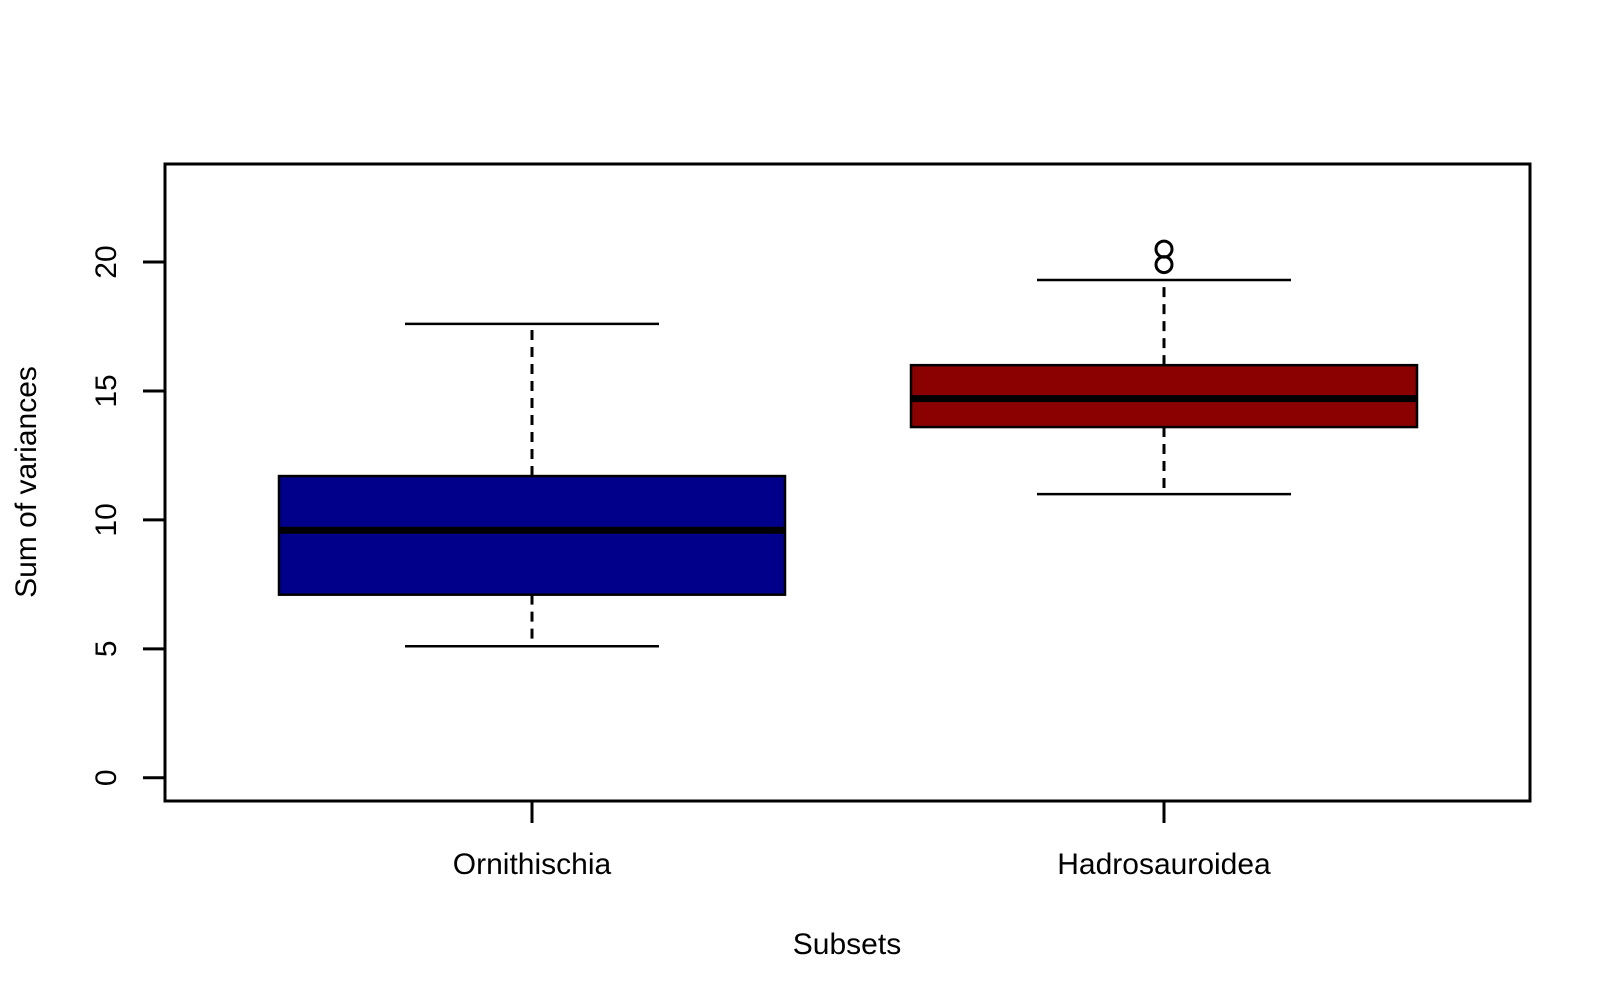 The width and height of the screenshot is (1600, 1000). Describe the element at coordinates (532, 535) in the screenshot. I see `interquartile-box` at that location.